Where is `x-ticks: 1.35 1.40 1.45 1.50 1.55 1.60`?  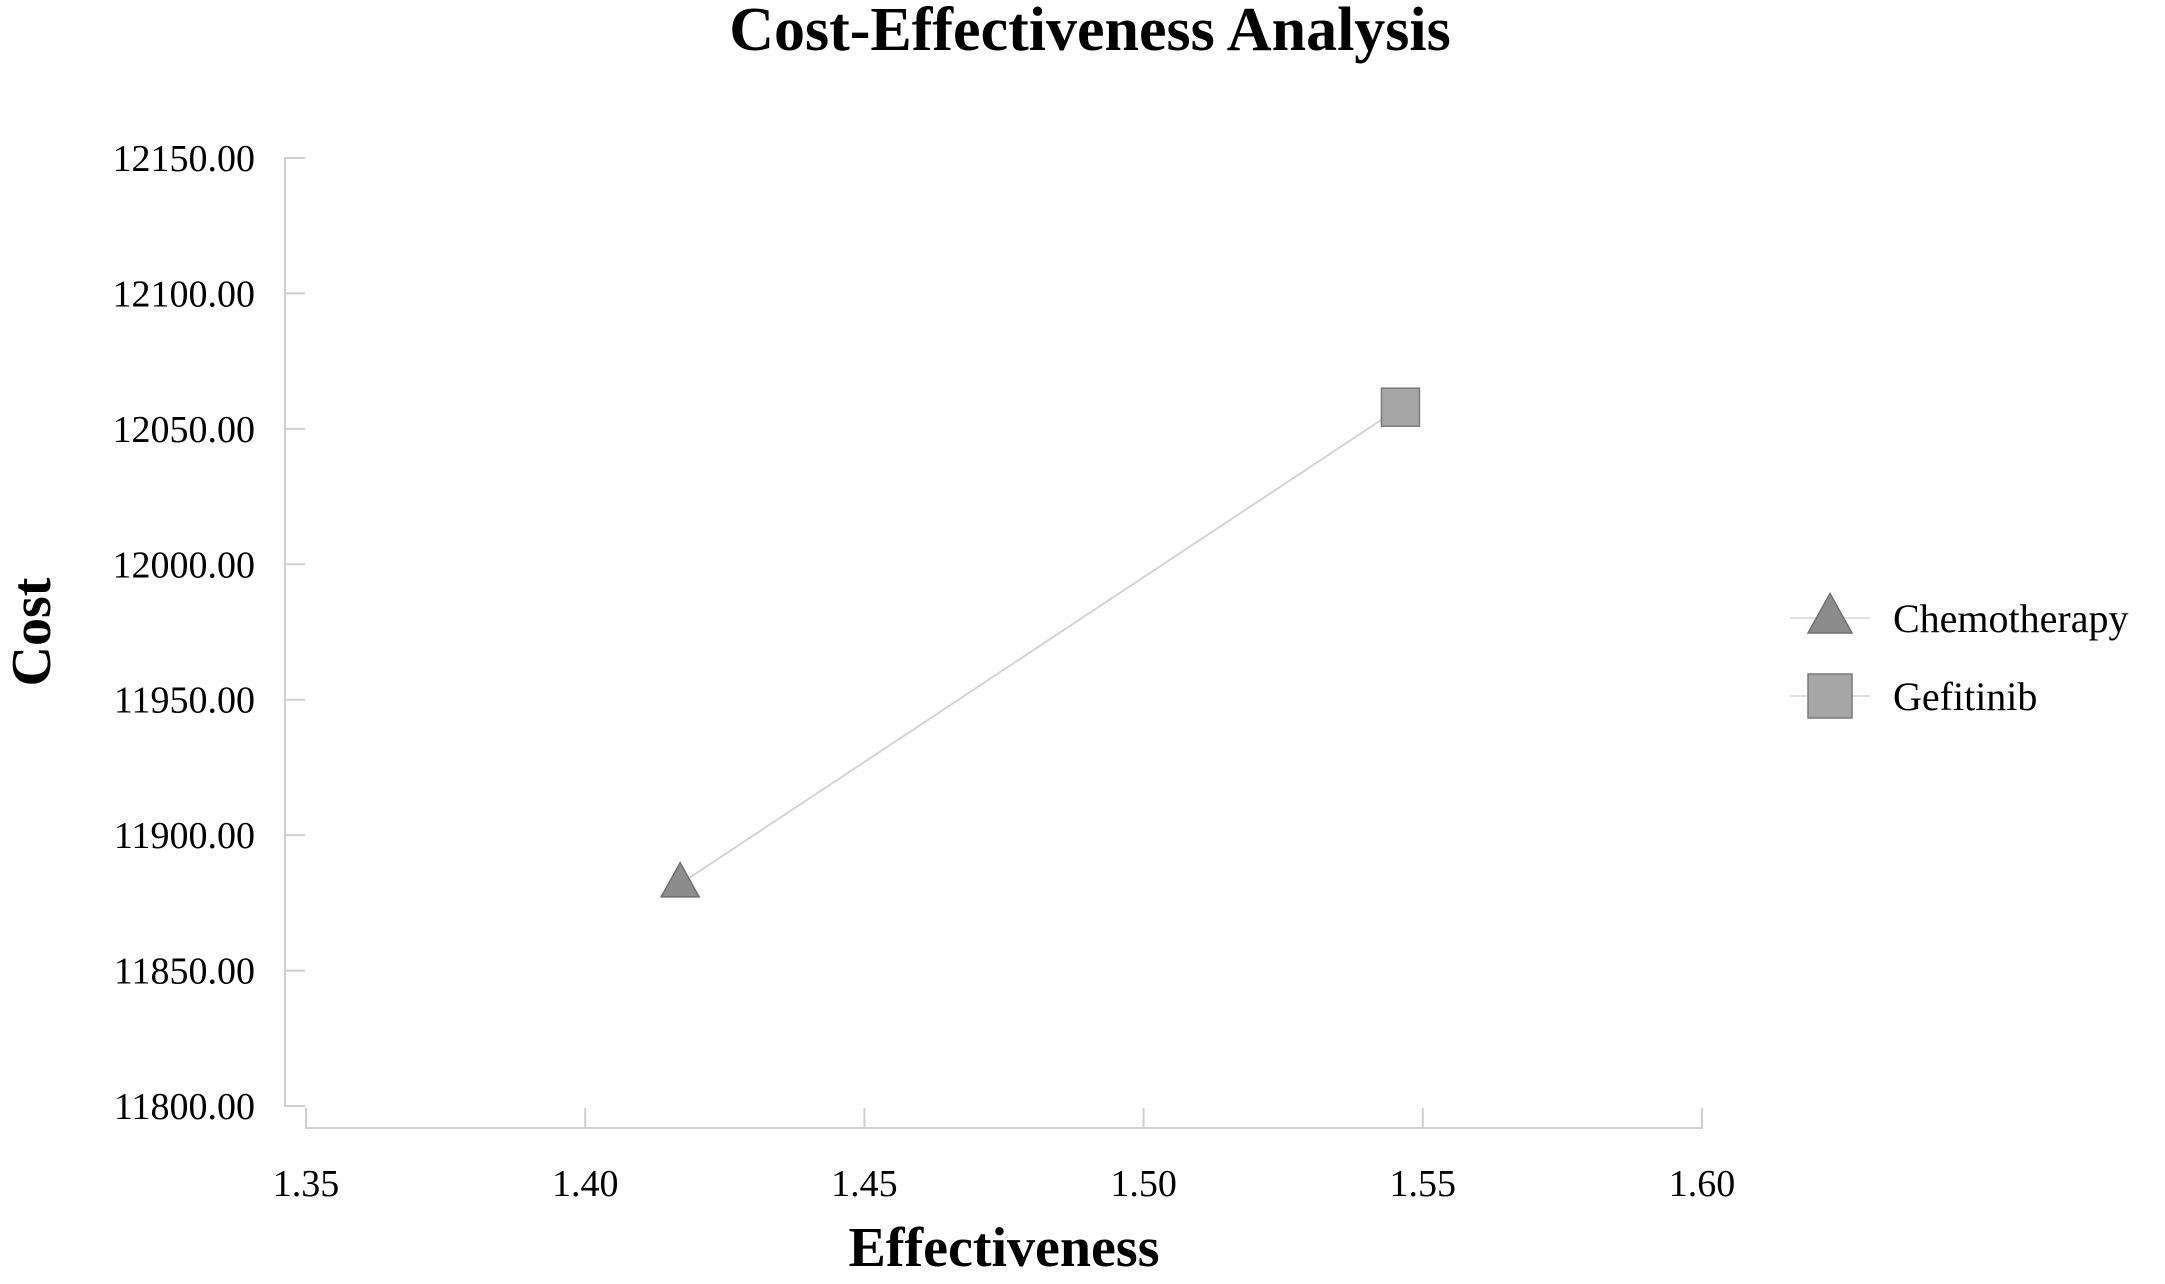
x-ticks: 1.35 1.40 1.45 1.50 1.55 1.60 is located at coordinates (1004, 1156).